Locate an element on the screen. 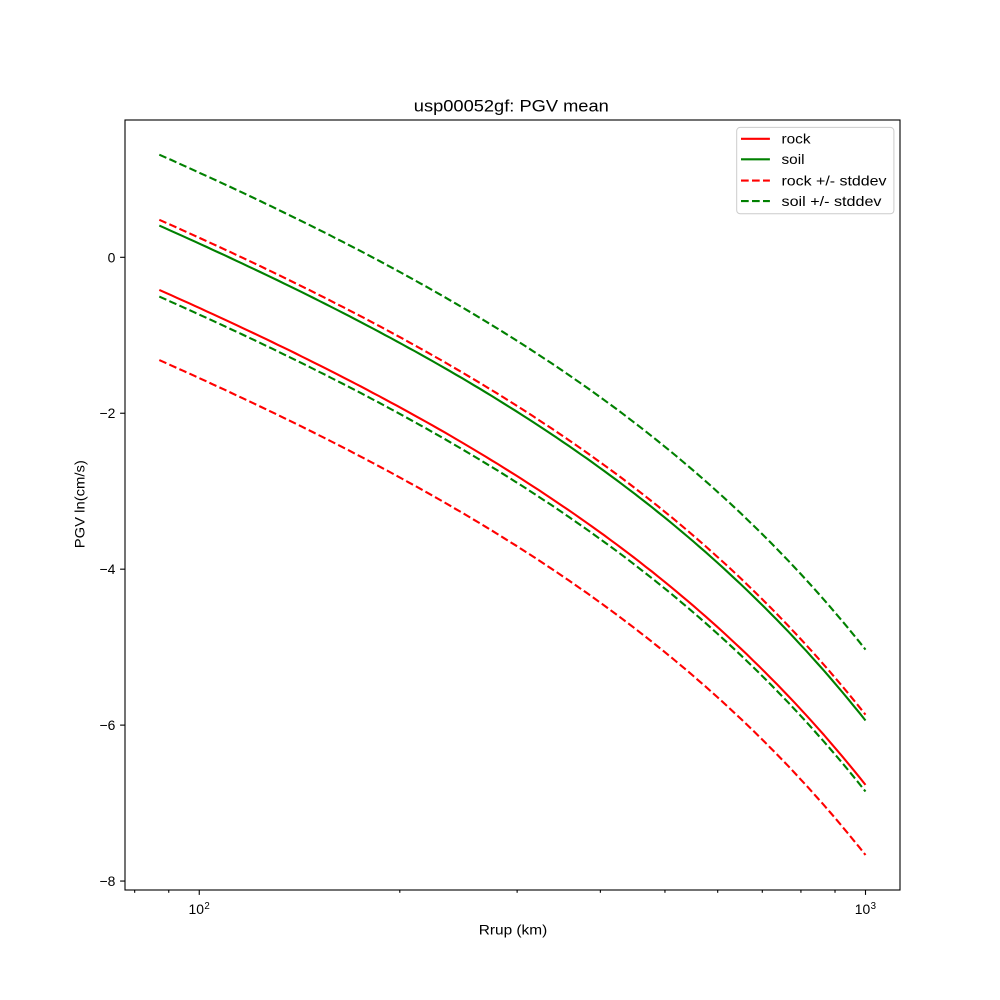 Image resolution: width=1000 pixels, height=1000 pixels. svg-text: rock is located at coordinates (796, 139).